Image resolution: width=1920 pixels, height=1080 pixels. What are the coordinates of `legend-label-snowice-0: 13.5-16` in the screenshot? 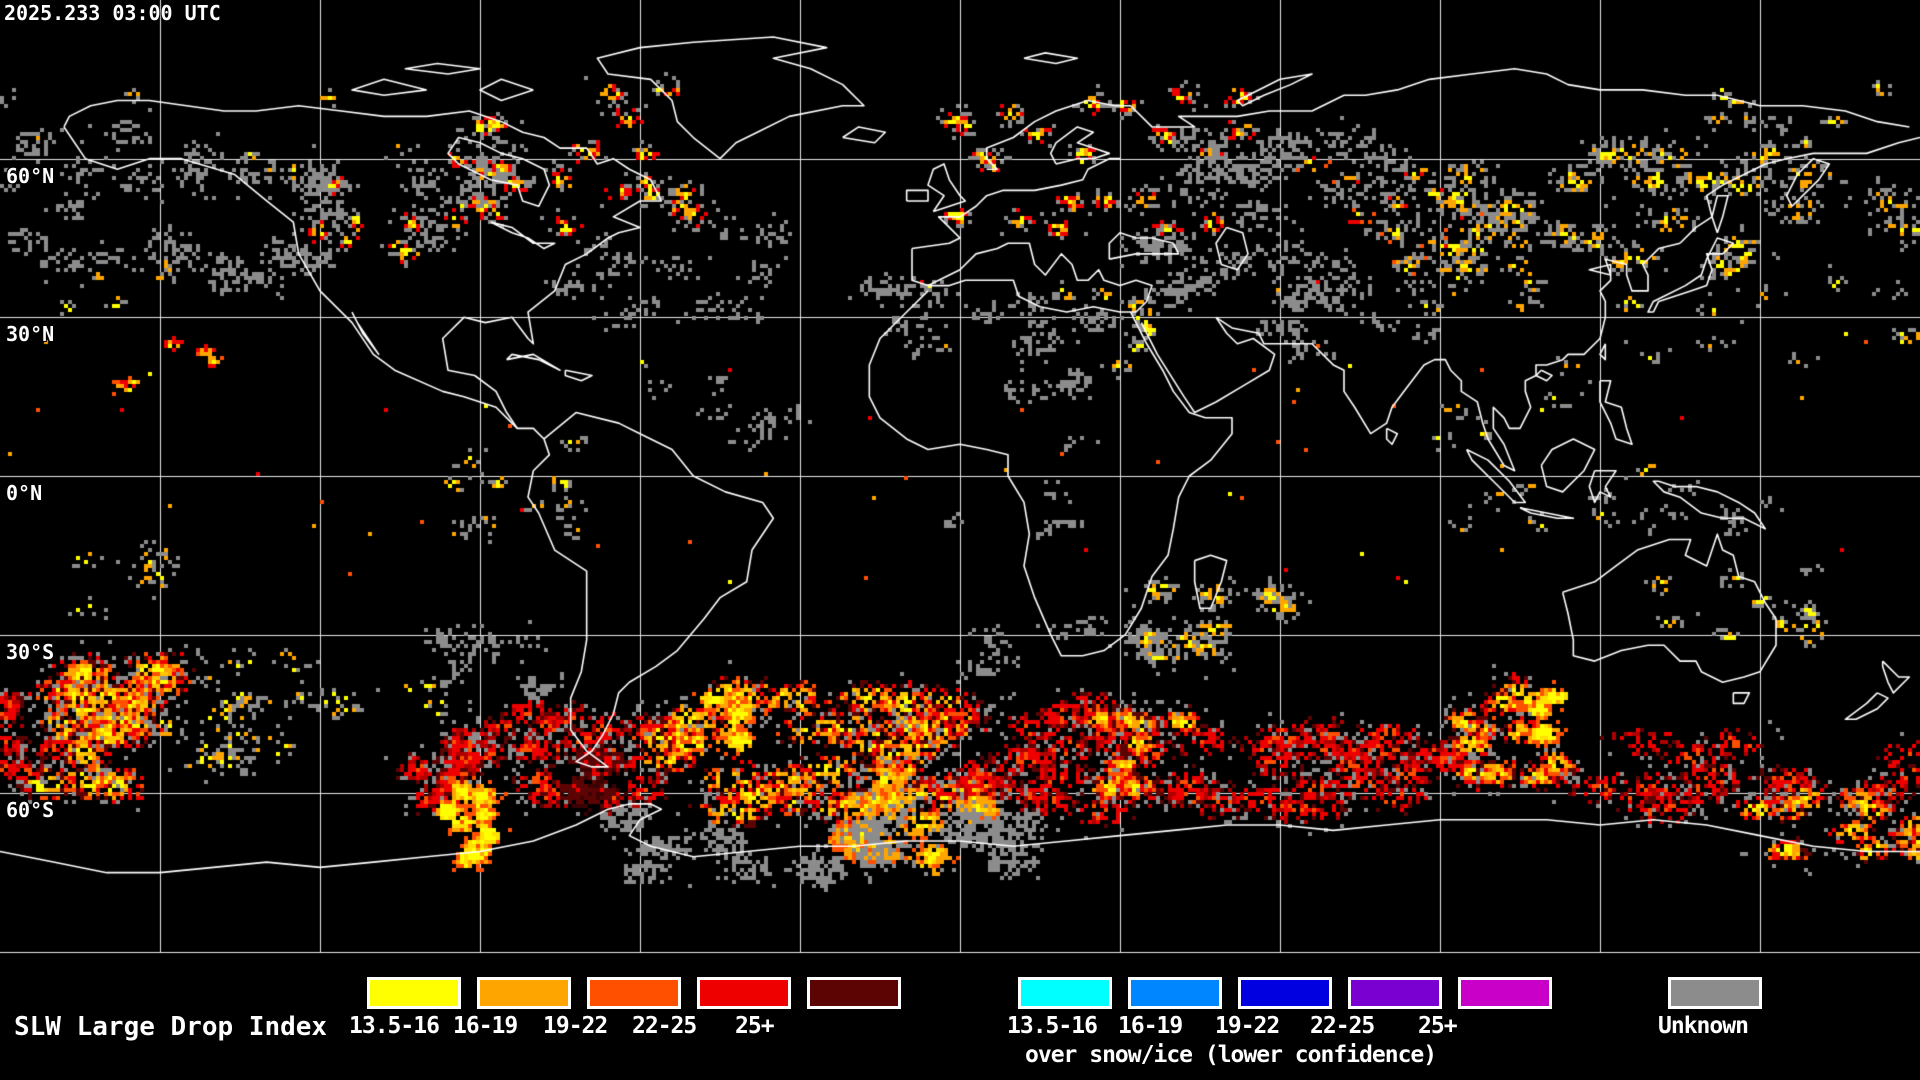 It's located at (1052, 1026).